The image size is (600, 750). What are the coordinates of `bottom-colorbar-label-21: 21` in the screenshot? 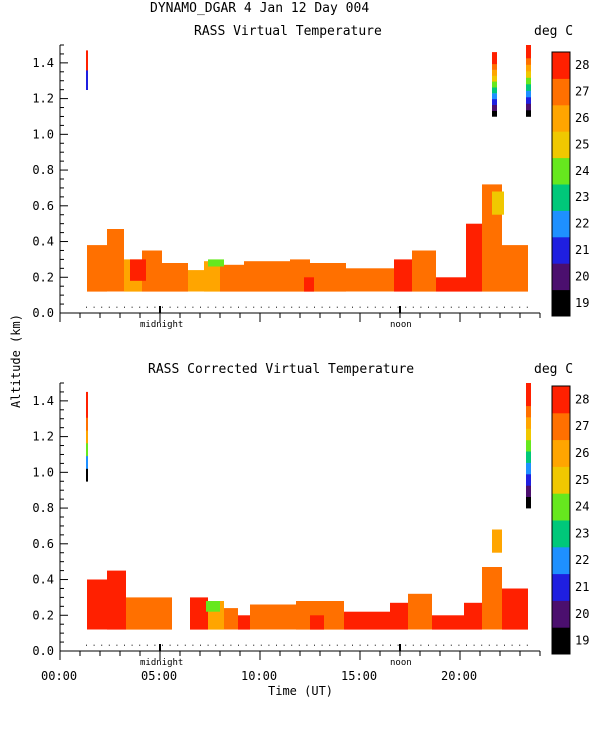 It's located at (582, 587).